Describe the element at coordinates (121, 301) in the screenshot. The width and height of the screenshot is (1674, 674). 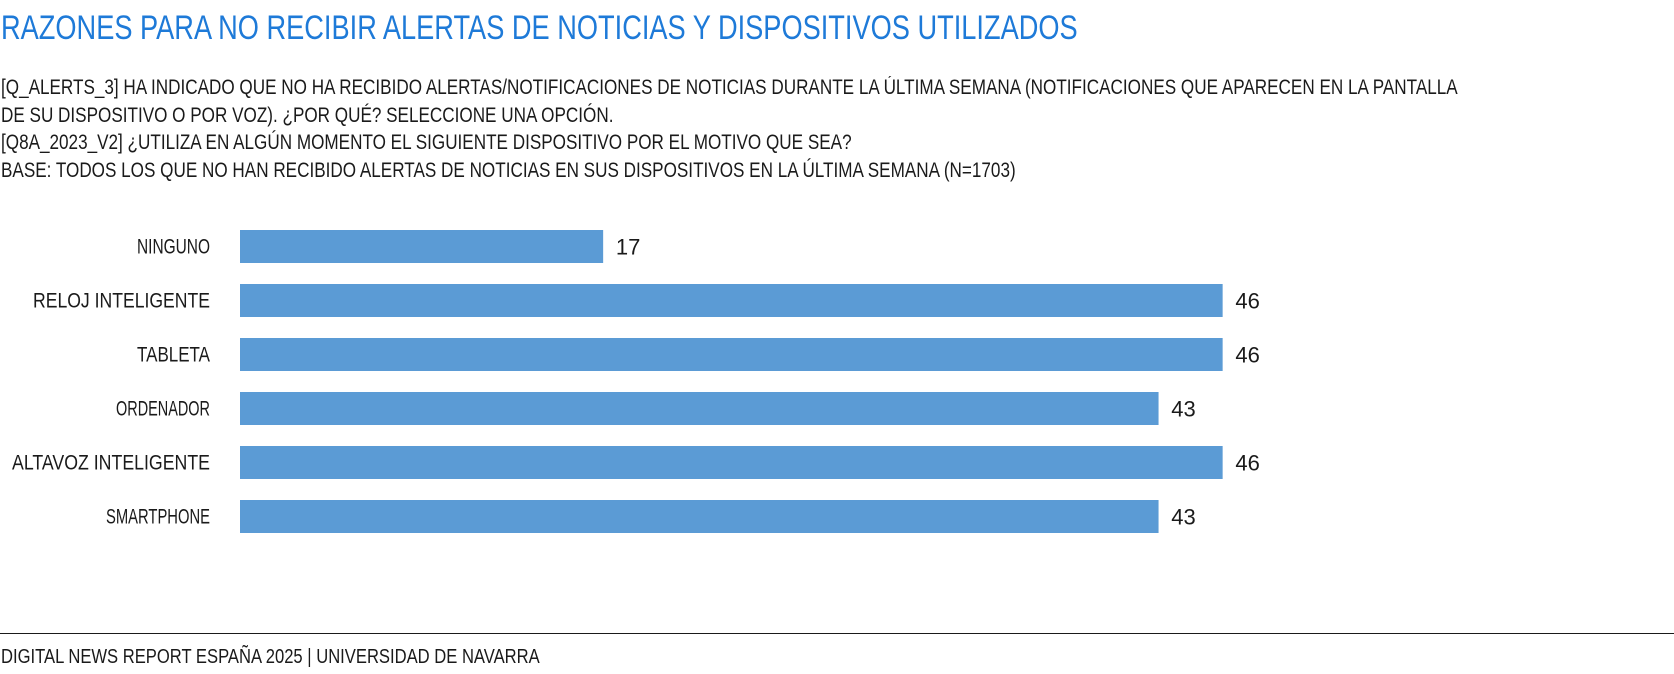
I see `category-label: RELOJ INTELIGENTE` at that location.